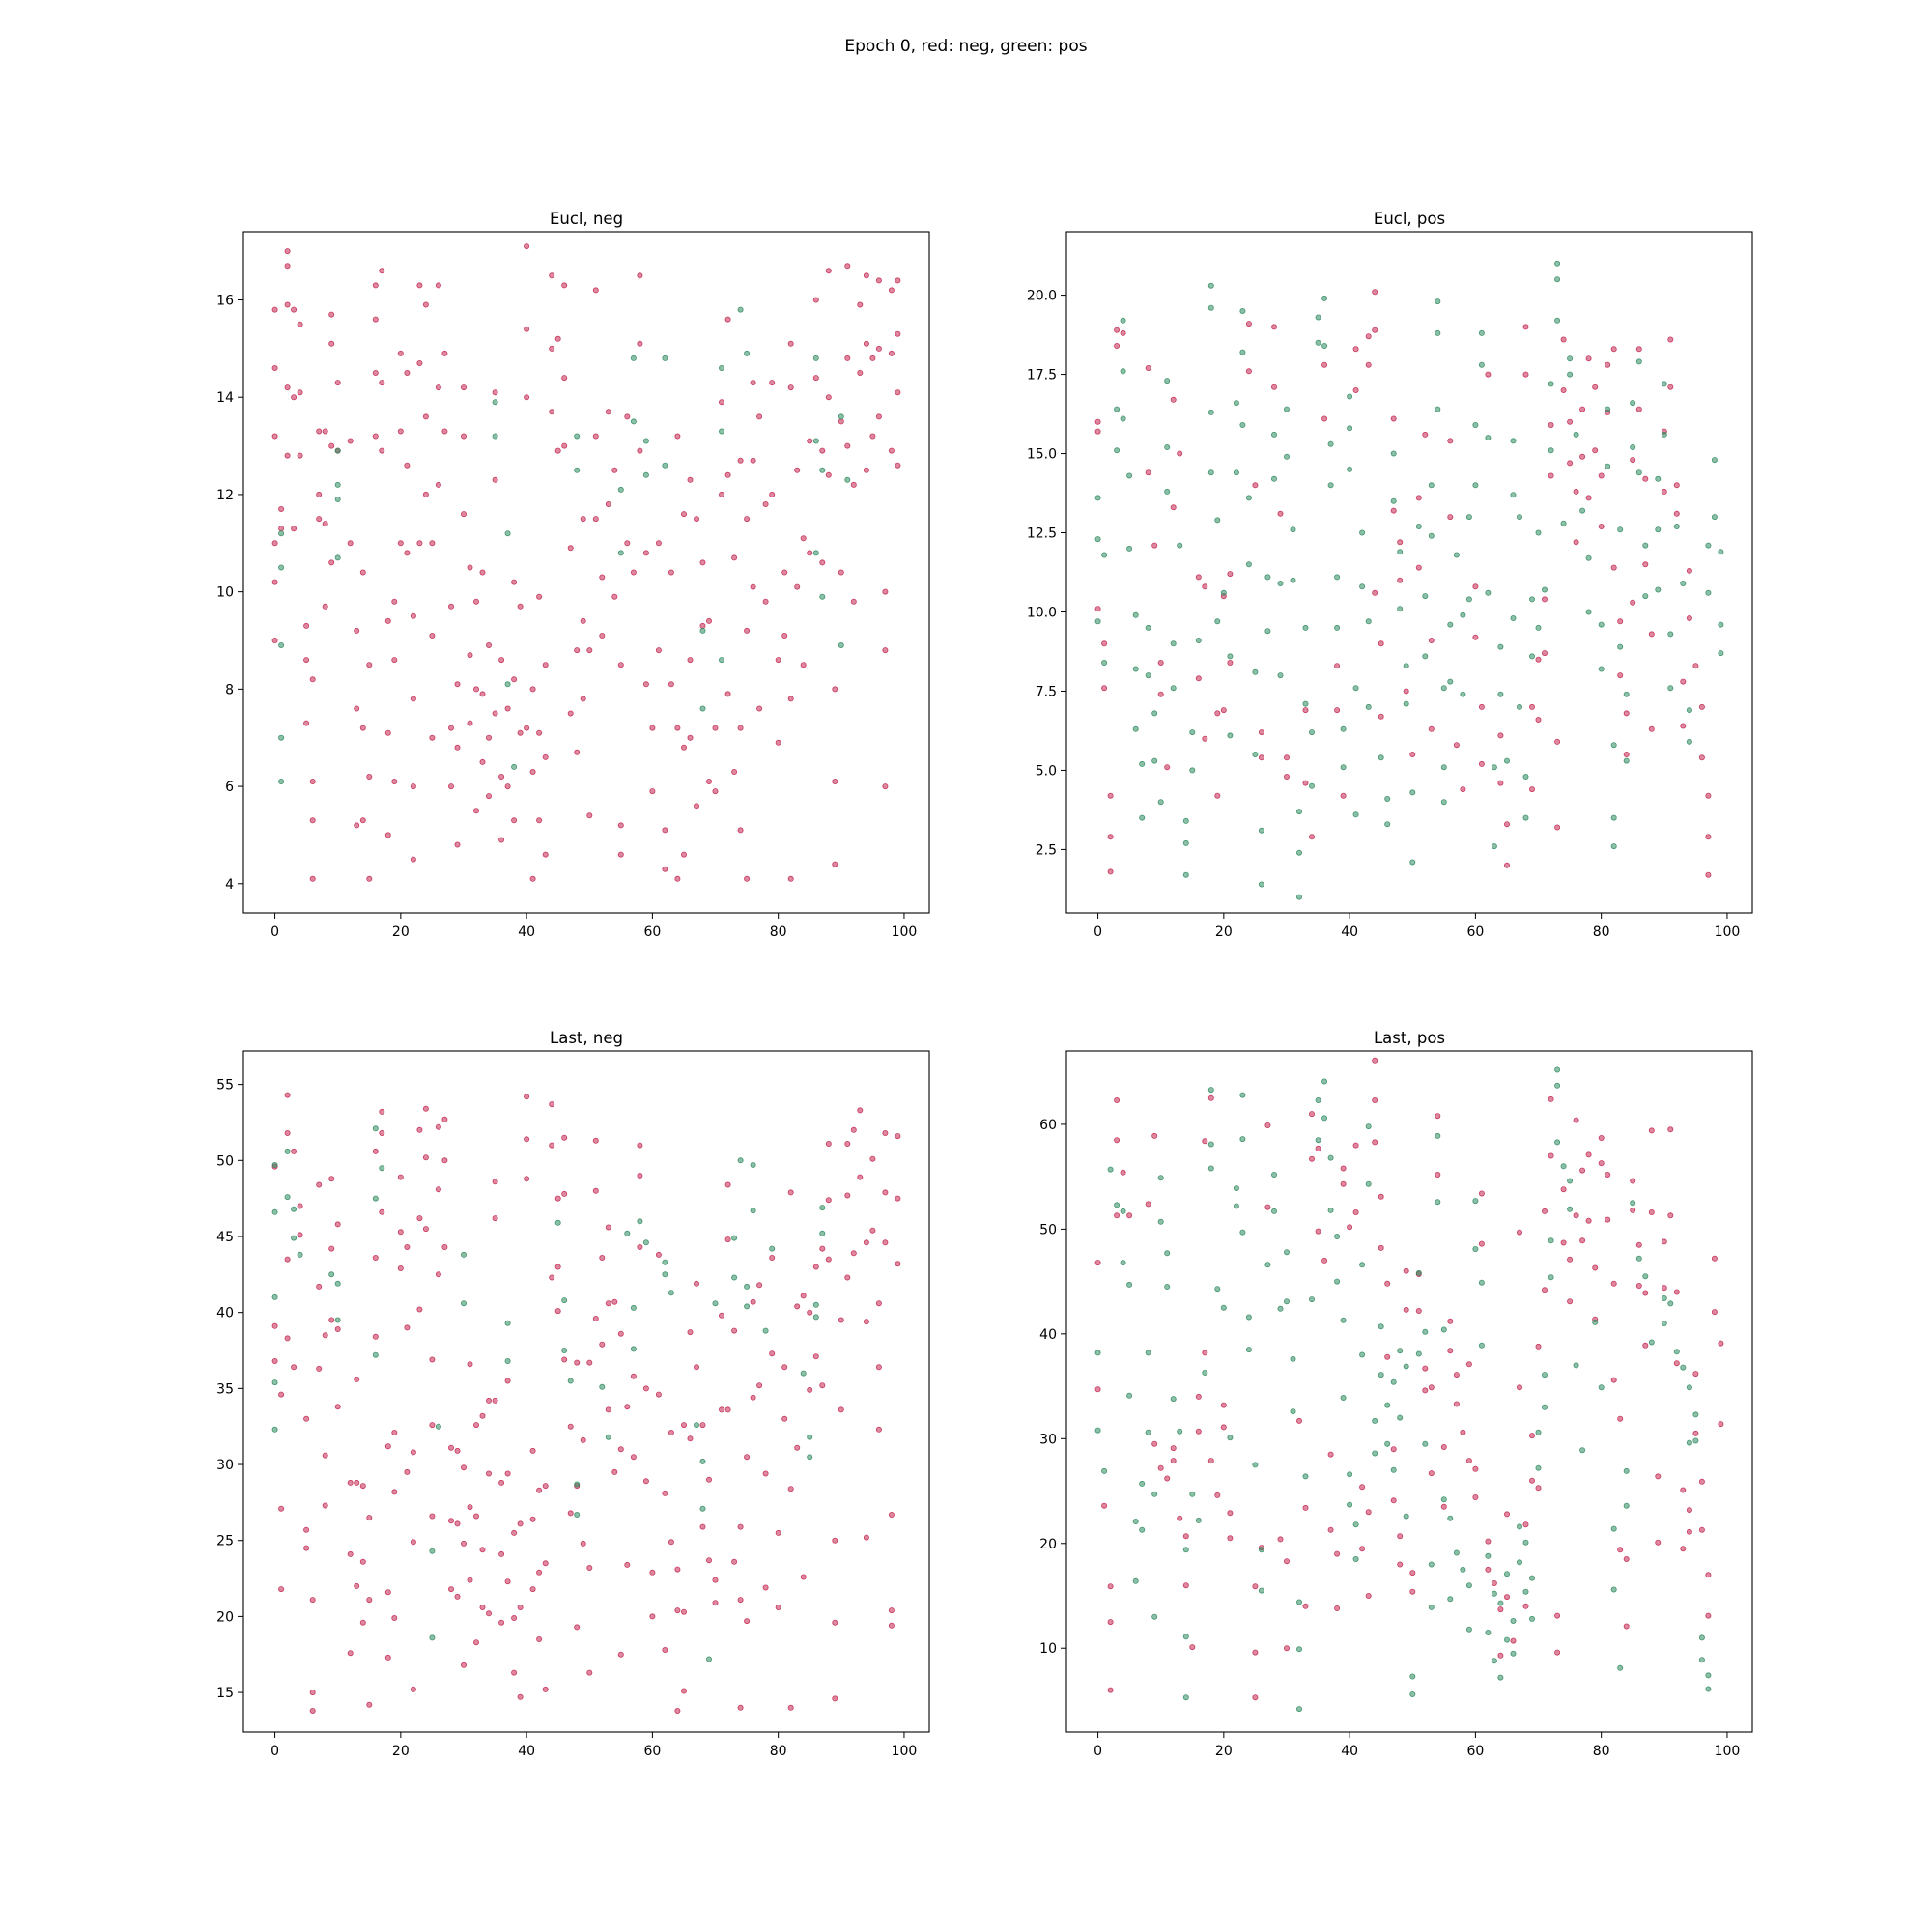 The image size is (1932, 1932). I want to click on x-tick-label: 20, so click(401, 1751).